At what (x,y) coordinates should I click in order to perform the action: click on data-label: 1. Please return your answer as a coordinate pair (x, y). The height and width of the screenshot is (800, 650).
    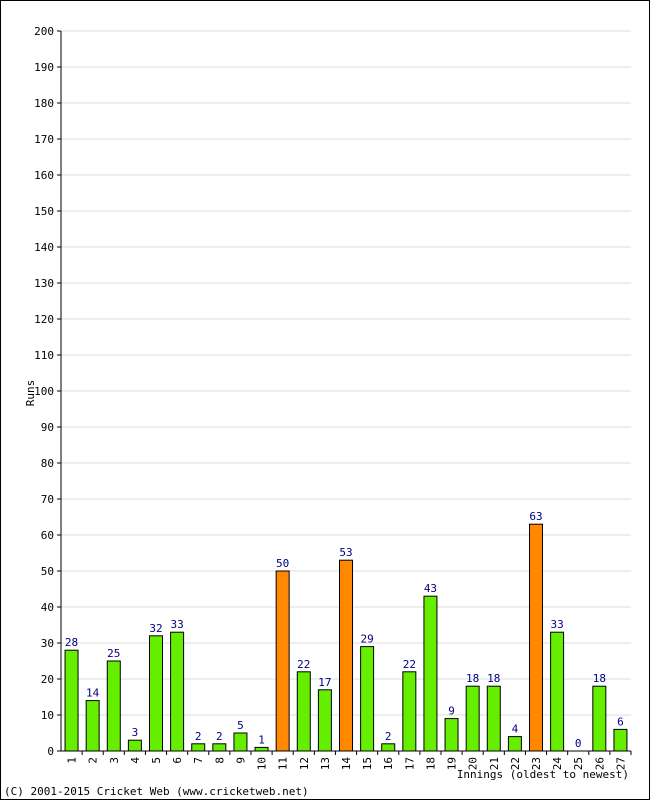
    Looking at the image, I should click on (261, 739).